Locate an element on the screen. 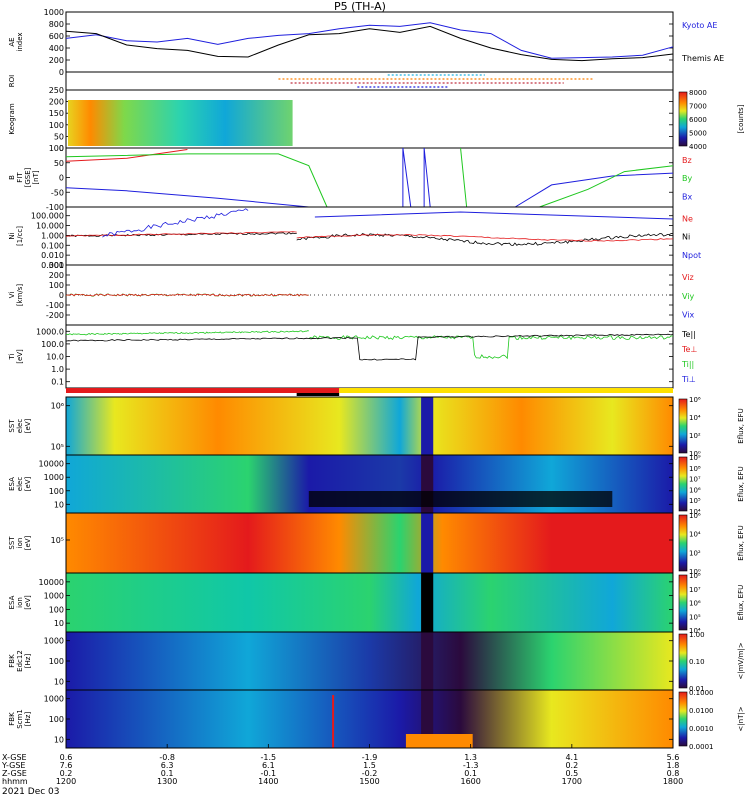 The height and width of the screenshot is (800, 750). fbk_e-event-band is located at coordinates (427, 661).